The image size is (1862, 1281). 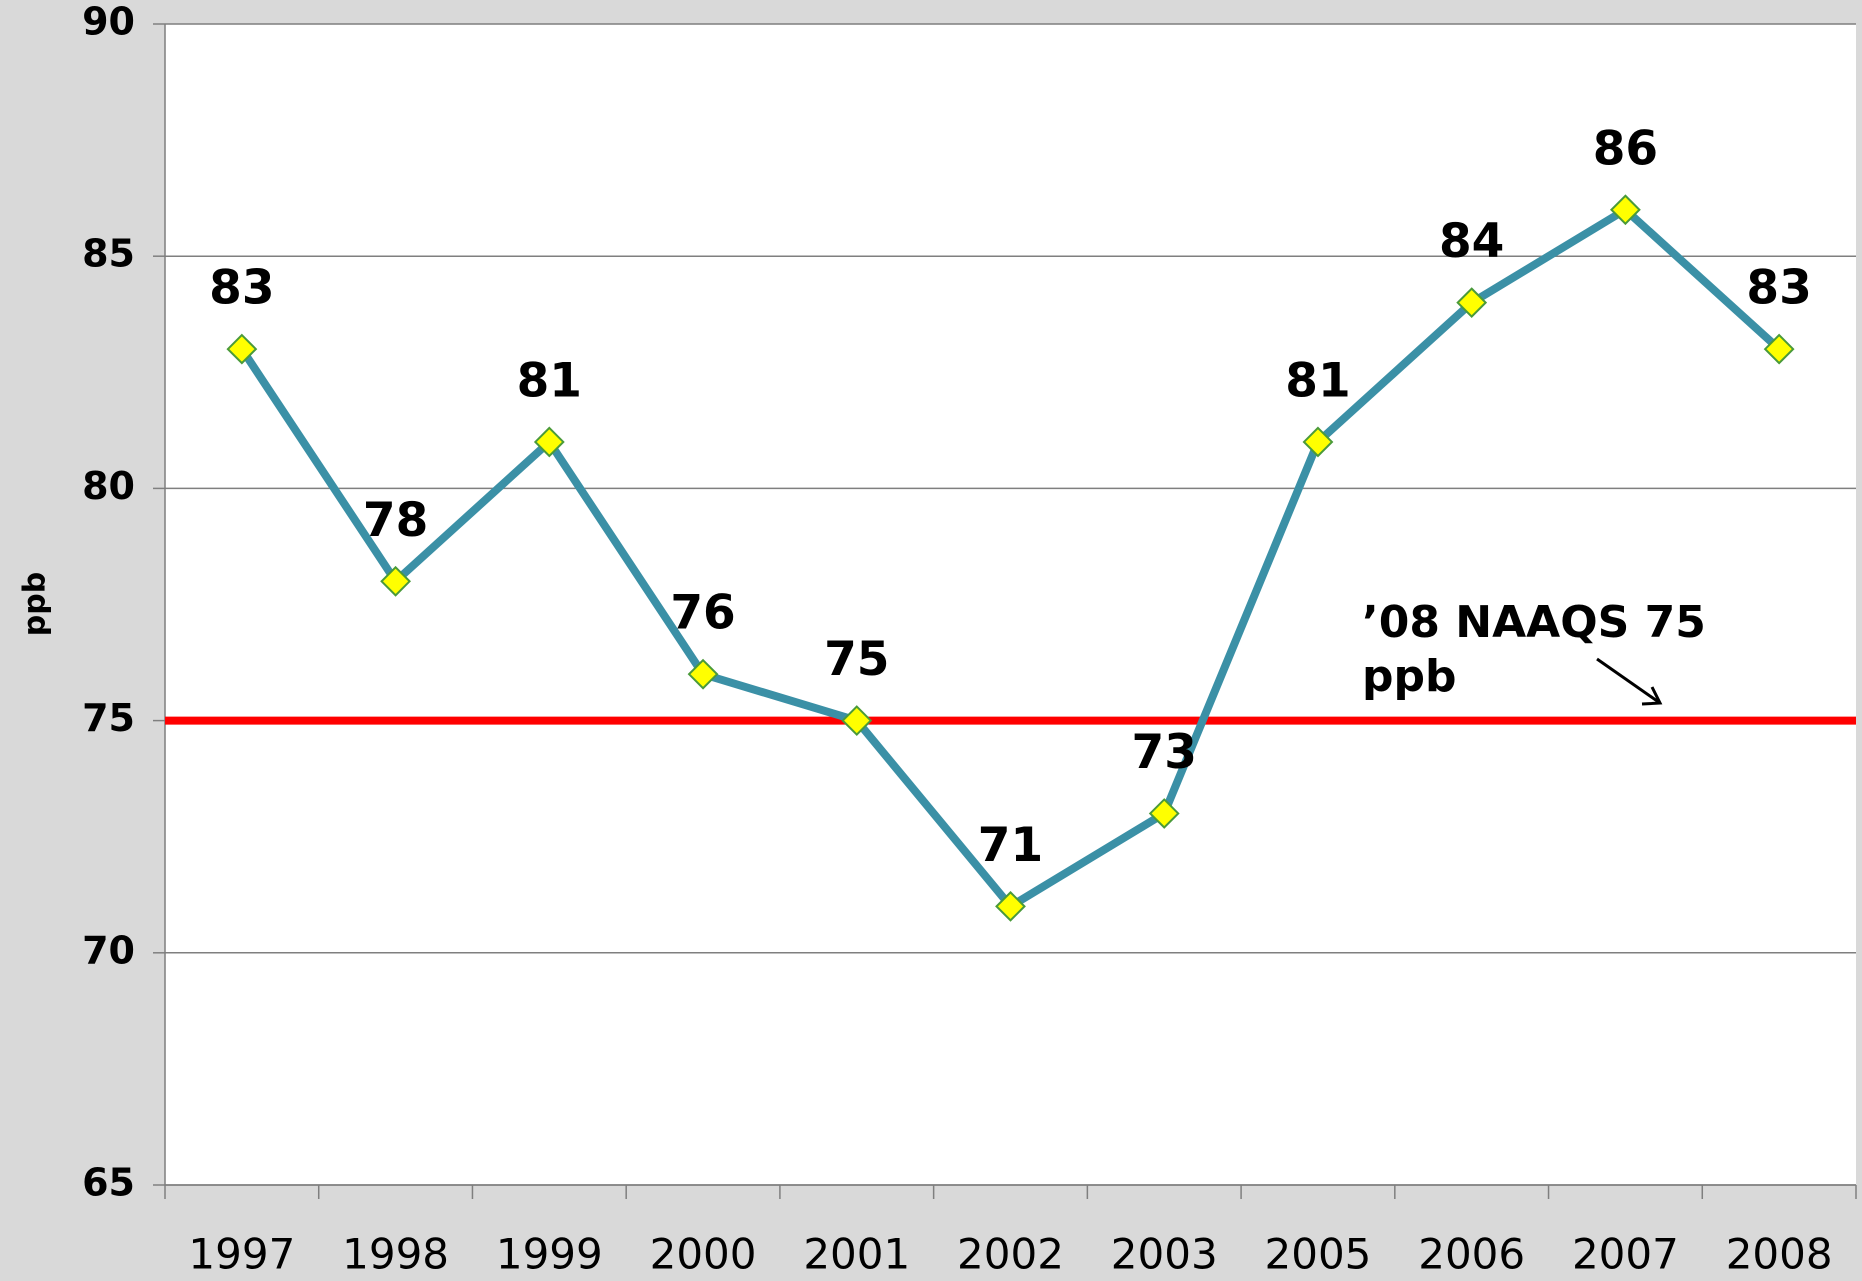 I want to click on data-label: 84, so click(x=1471, y=241).